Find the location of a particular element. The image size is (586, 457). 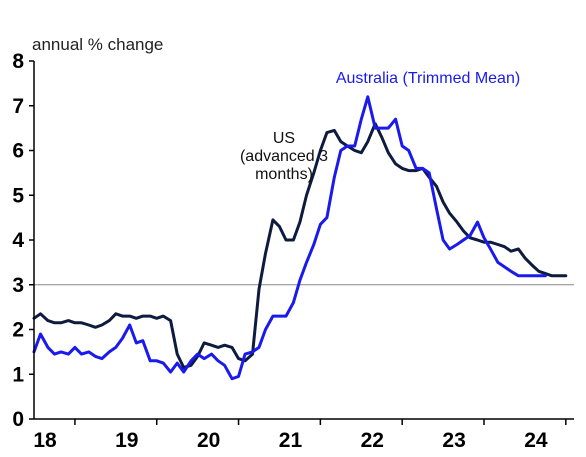

australia-series-label: Australia (Trimmed Mean) is located at coordinates (428, 78).